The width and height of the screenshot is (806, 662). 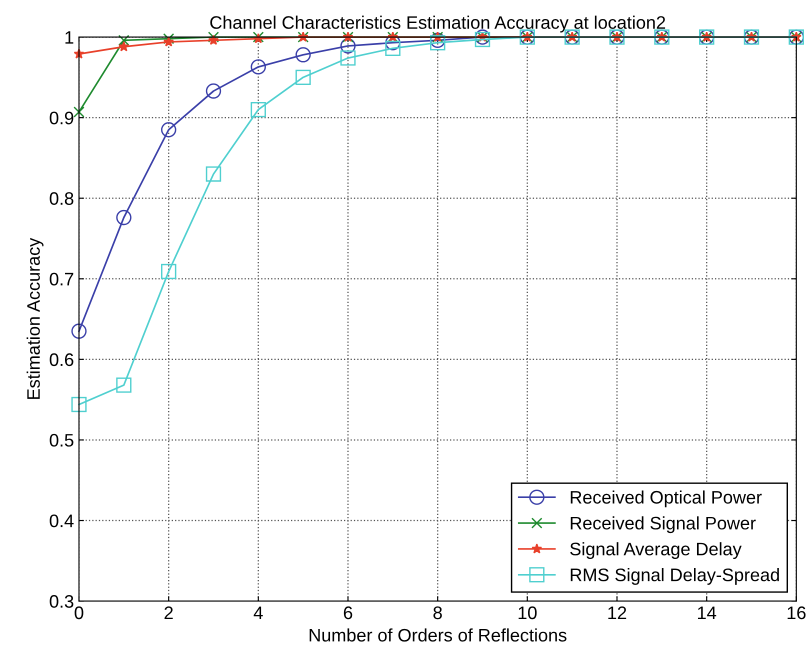 What do you see at coordinates (707, 613) in the screenshot?
I see `x-tick-label: 14` at bounding box center [707, 613].